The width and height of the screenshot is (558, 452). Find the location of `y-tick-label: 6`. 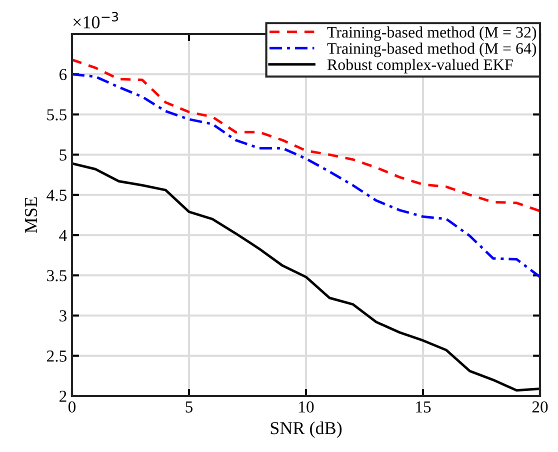

y-tick-label: 6 is located at coordinates (63, 74).